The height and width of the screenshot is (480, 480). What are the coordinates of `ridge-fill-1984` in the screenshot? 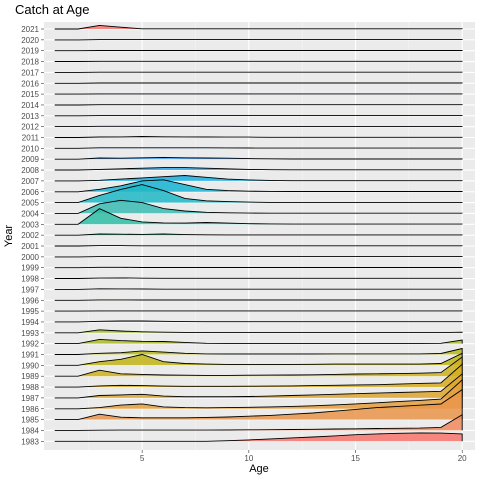 It's located at (258, 422).